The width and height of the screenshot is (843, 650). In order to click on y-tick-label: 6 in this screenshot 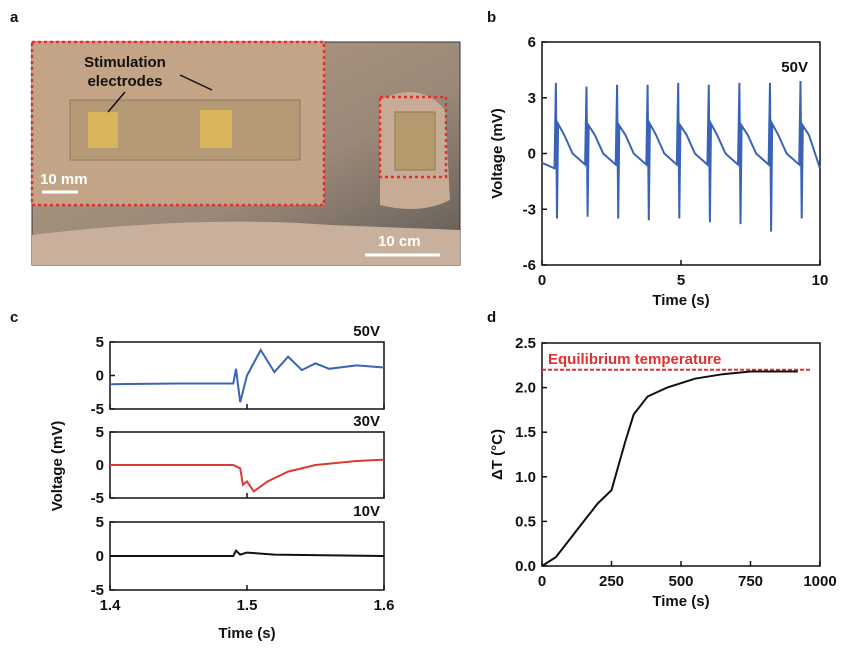, I will do `click(532, 42)`.